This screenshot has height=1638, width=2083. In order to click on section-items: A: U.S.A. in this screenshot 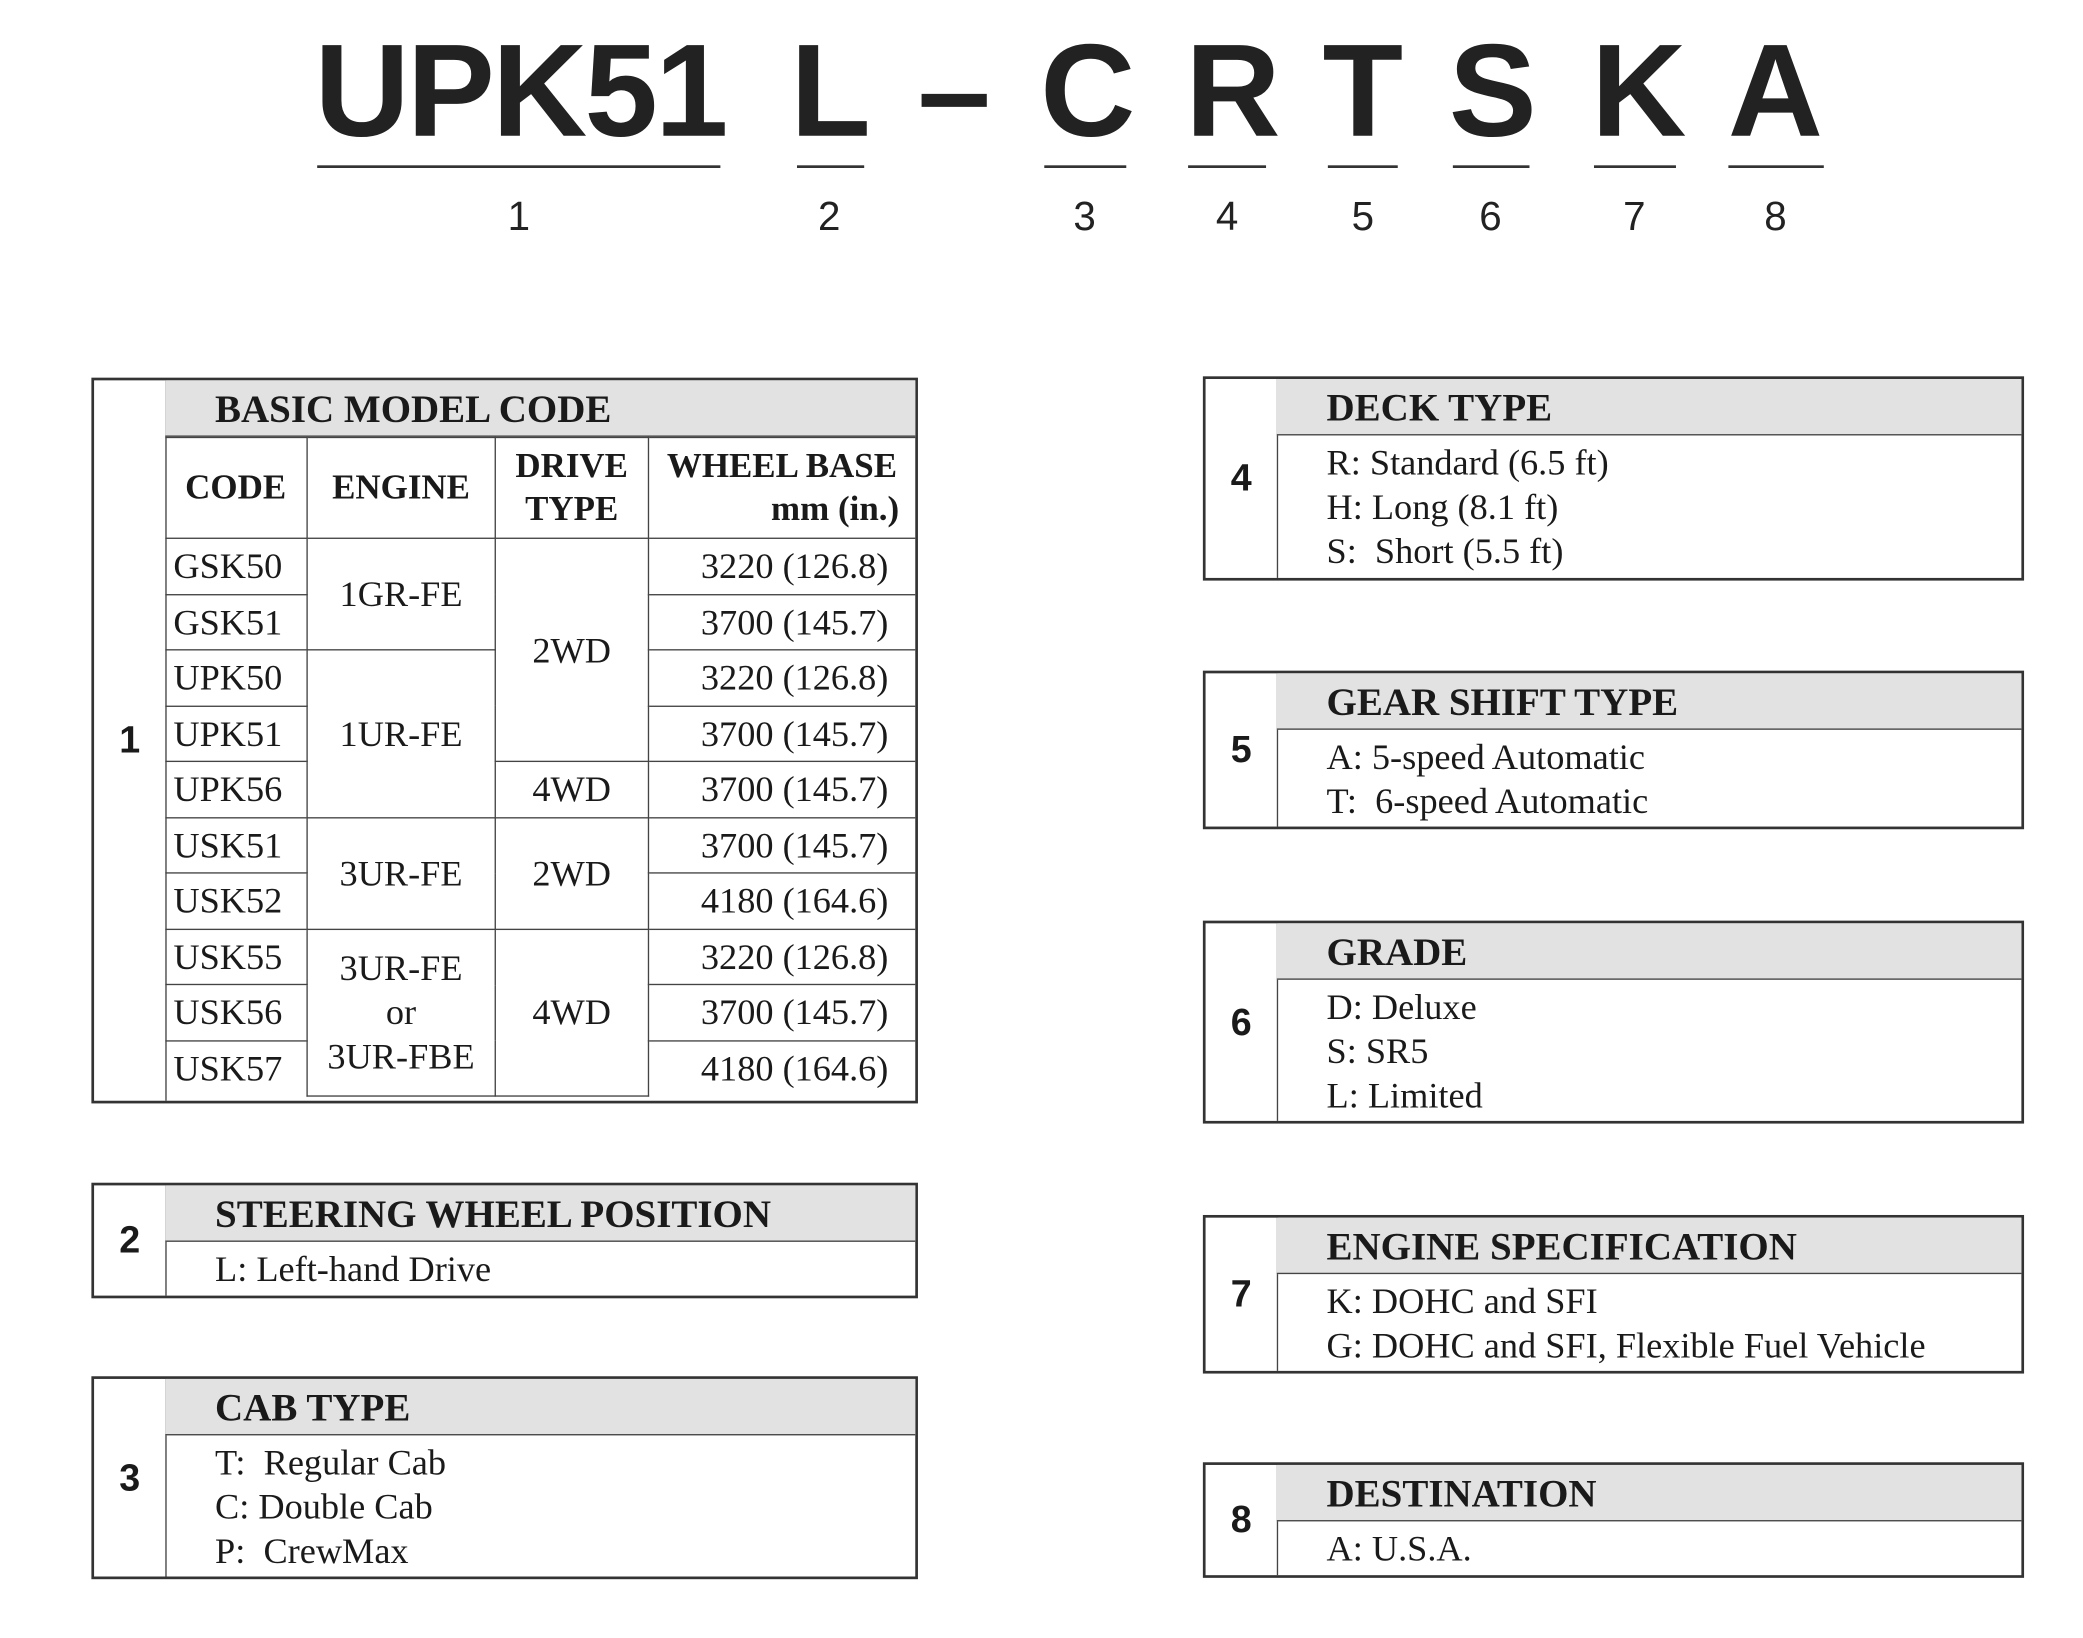, I will do `click(1649, 1546)`.